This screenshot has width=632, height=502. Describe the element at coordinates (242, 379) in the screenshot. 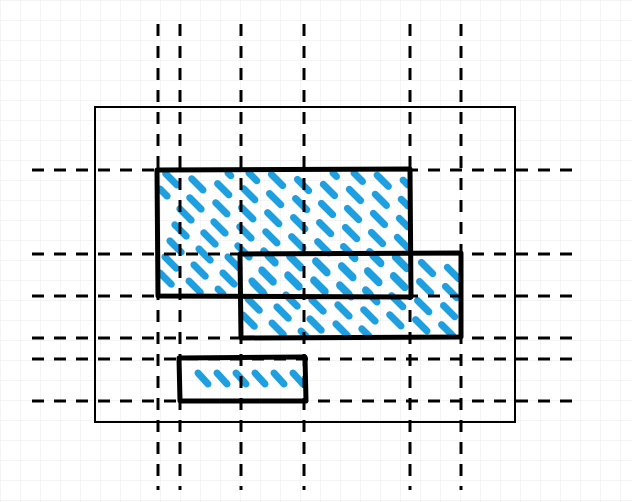

I see `rect-c-outline` at that location.